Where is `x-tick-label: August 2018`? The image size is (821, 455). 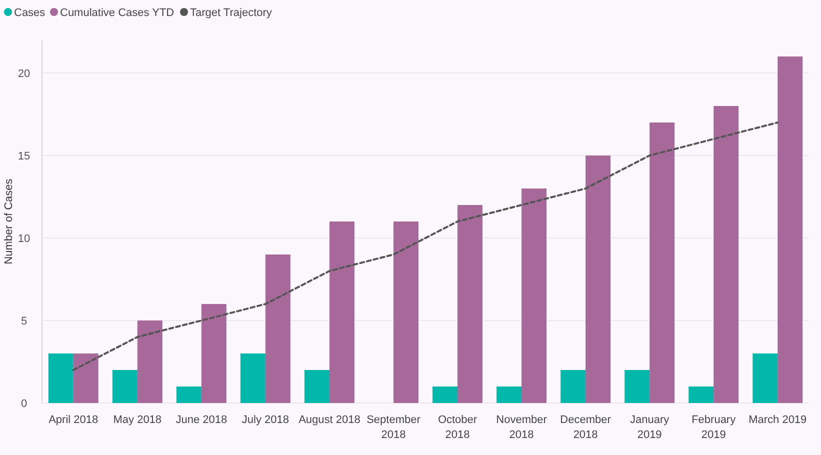 x-tick-label: August 2018 is located at coordinates (329, 420).